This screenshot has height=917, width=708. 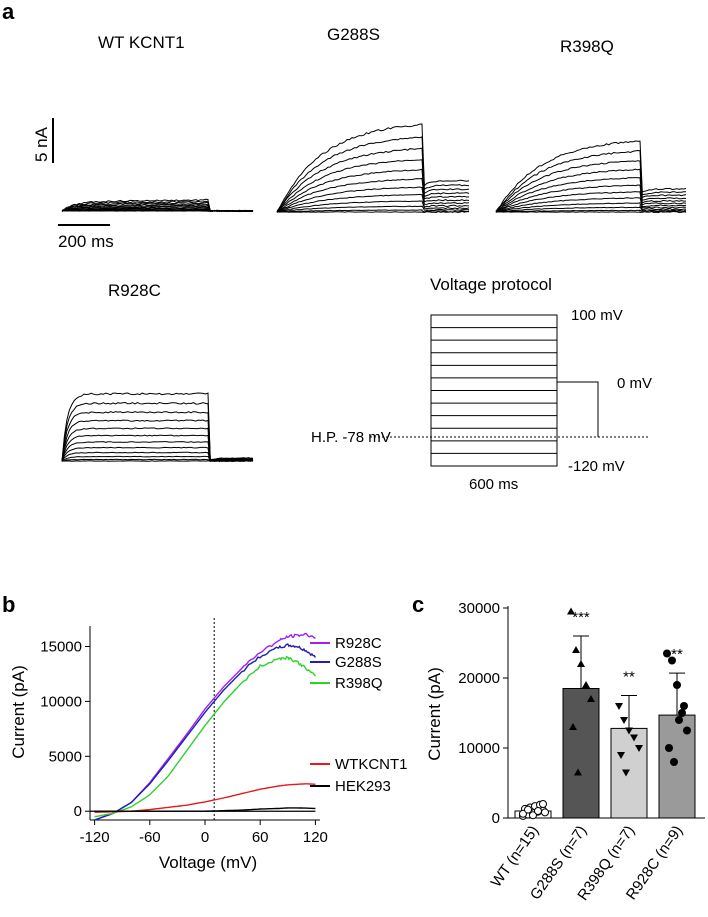 I want to click on b-x-tick-label: 0, so click(x=205, y=837).